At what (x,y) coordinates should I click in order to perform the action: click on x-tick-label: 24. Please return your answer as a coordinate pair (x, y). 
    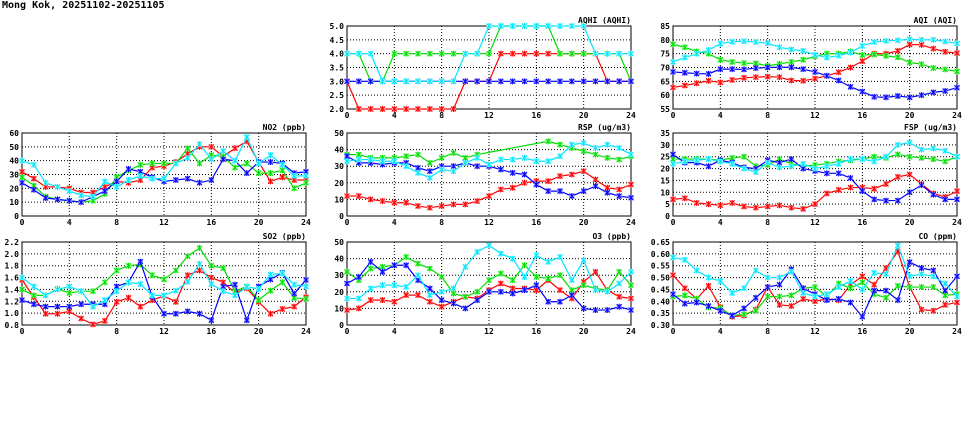
    Looking at the image, I should click on (306, 331).